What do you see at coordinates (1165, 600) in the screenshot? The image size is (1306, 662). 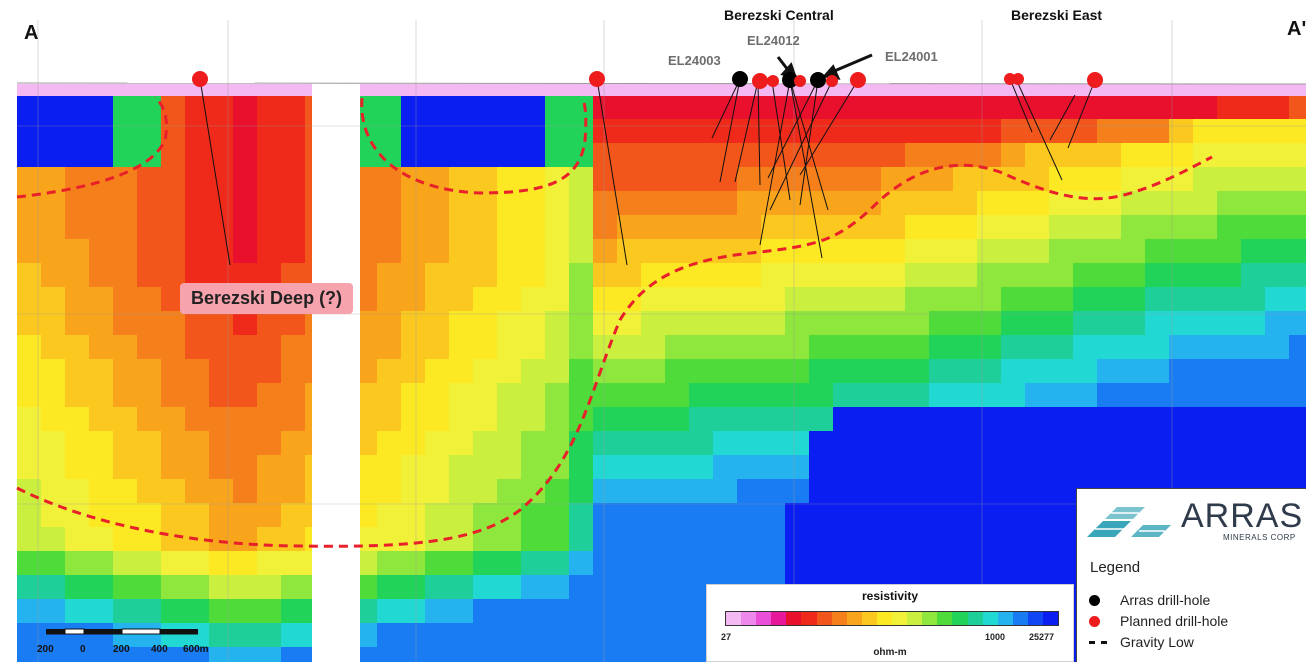 I see `legend-label-arras: Arras drill-hole` at bounding box center [1165, 600].